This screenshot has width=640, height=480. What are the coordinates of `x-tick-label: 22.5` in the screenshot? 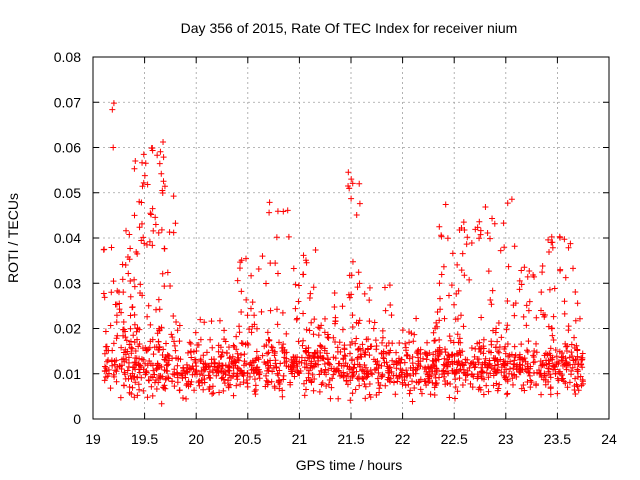 It's located at (454, 439).